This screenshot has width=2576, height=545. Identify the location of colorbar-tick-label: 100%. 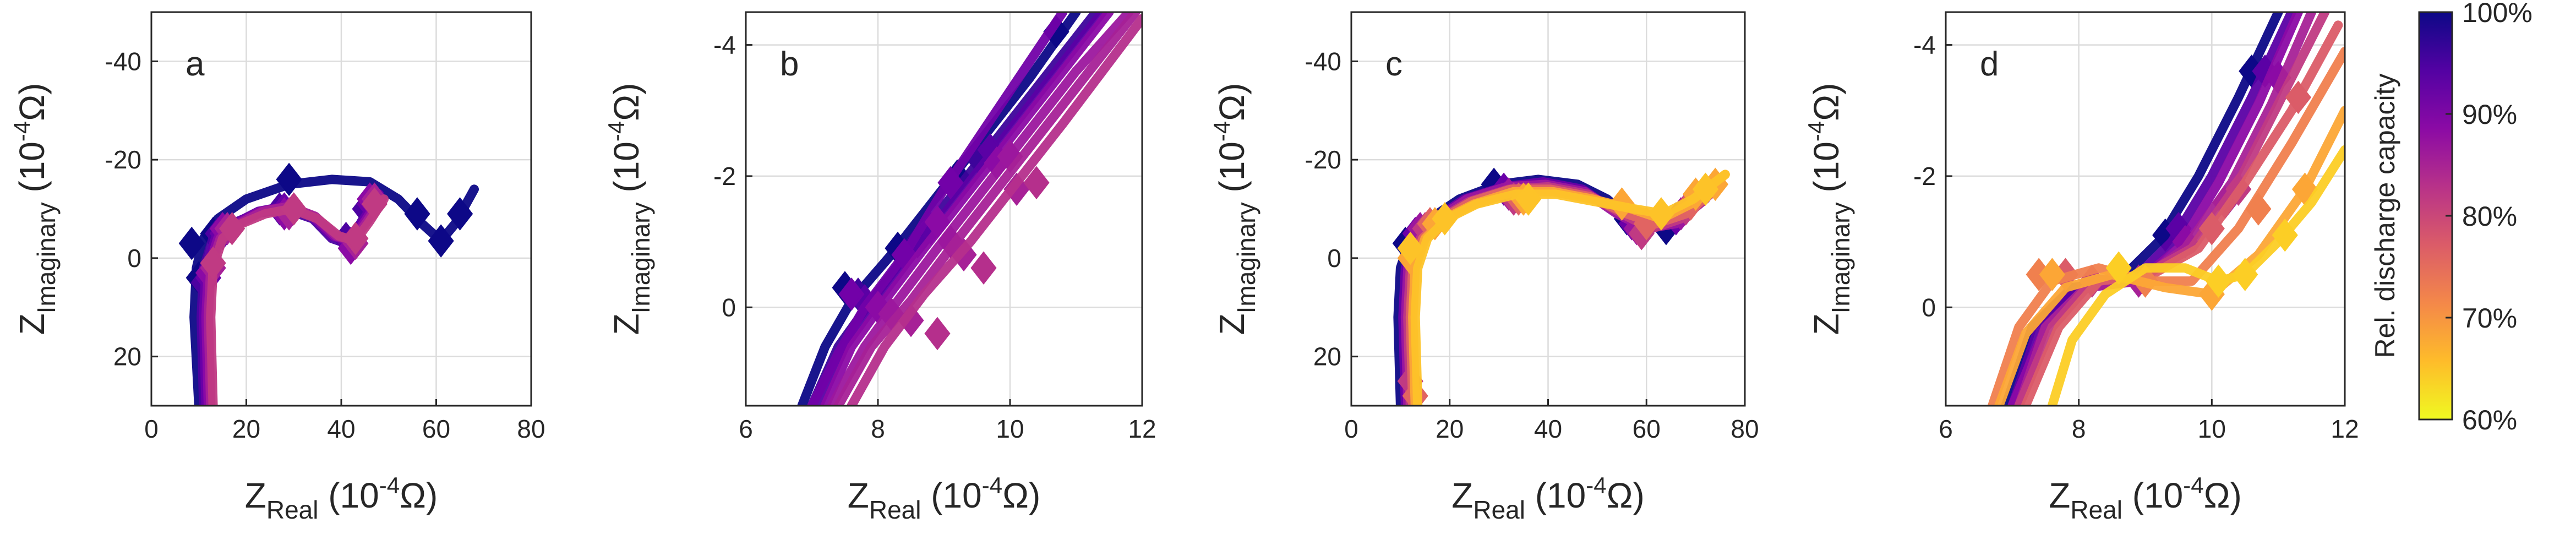
(2497, 14).